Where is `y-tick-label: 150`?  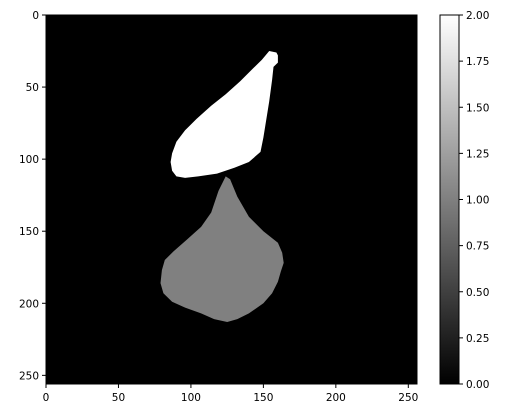
y-tick-label: 150 is located at coordinates (29, 232).